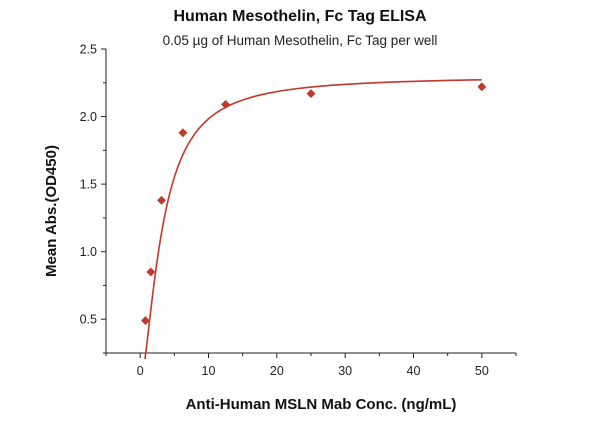 This screenshot has width=600, height=421. I want to click on chart-title: Human Mesothelin, Fc Tag ELISA, so click(300, 16).